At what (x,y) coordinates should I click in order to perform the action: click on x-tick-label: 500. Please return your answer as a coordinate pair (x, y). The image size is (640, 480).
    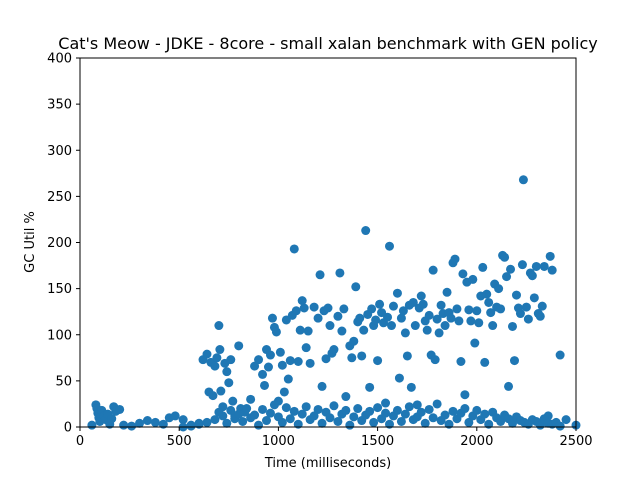
    Looking at the image, I should click on (179, 441).